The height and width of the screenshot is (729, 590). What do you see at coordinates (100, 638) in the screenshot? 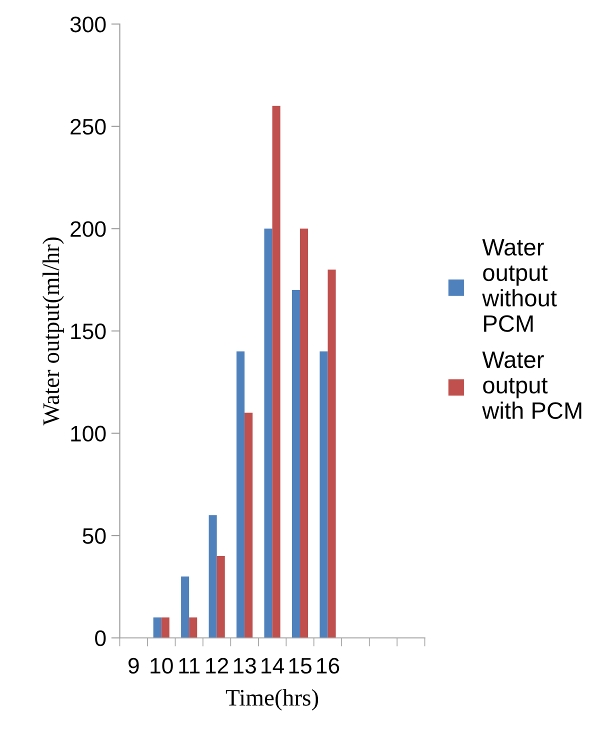
I see `y-tick-label: 0` at bounding box center [100, 638].